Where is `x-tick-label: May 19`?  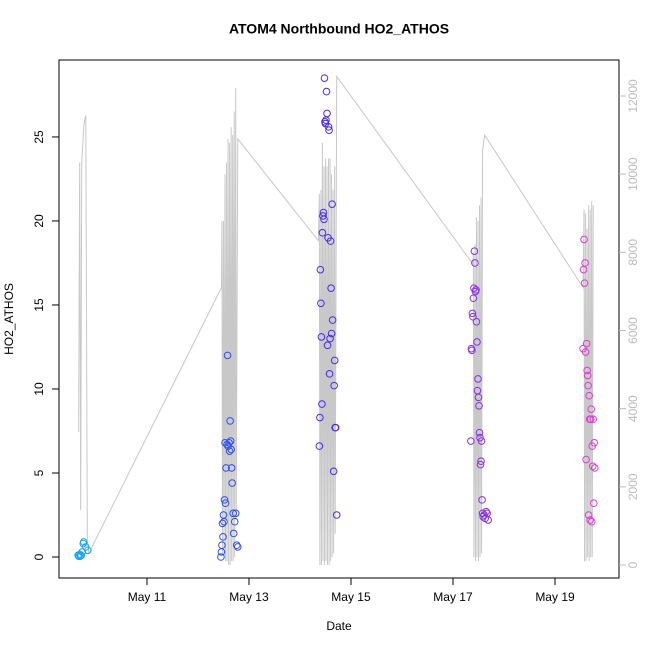 x-tick-label: May 19 is located at coordinates (555, 597).